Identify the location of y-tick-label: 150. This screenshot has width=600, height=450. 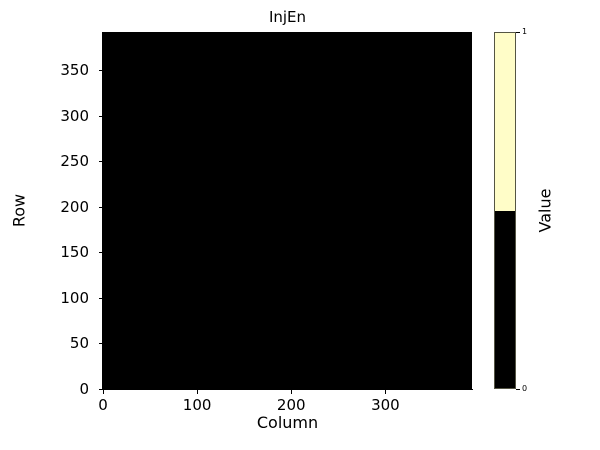
(74, 252).